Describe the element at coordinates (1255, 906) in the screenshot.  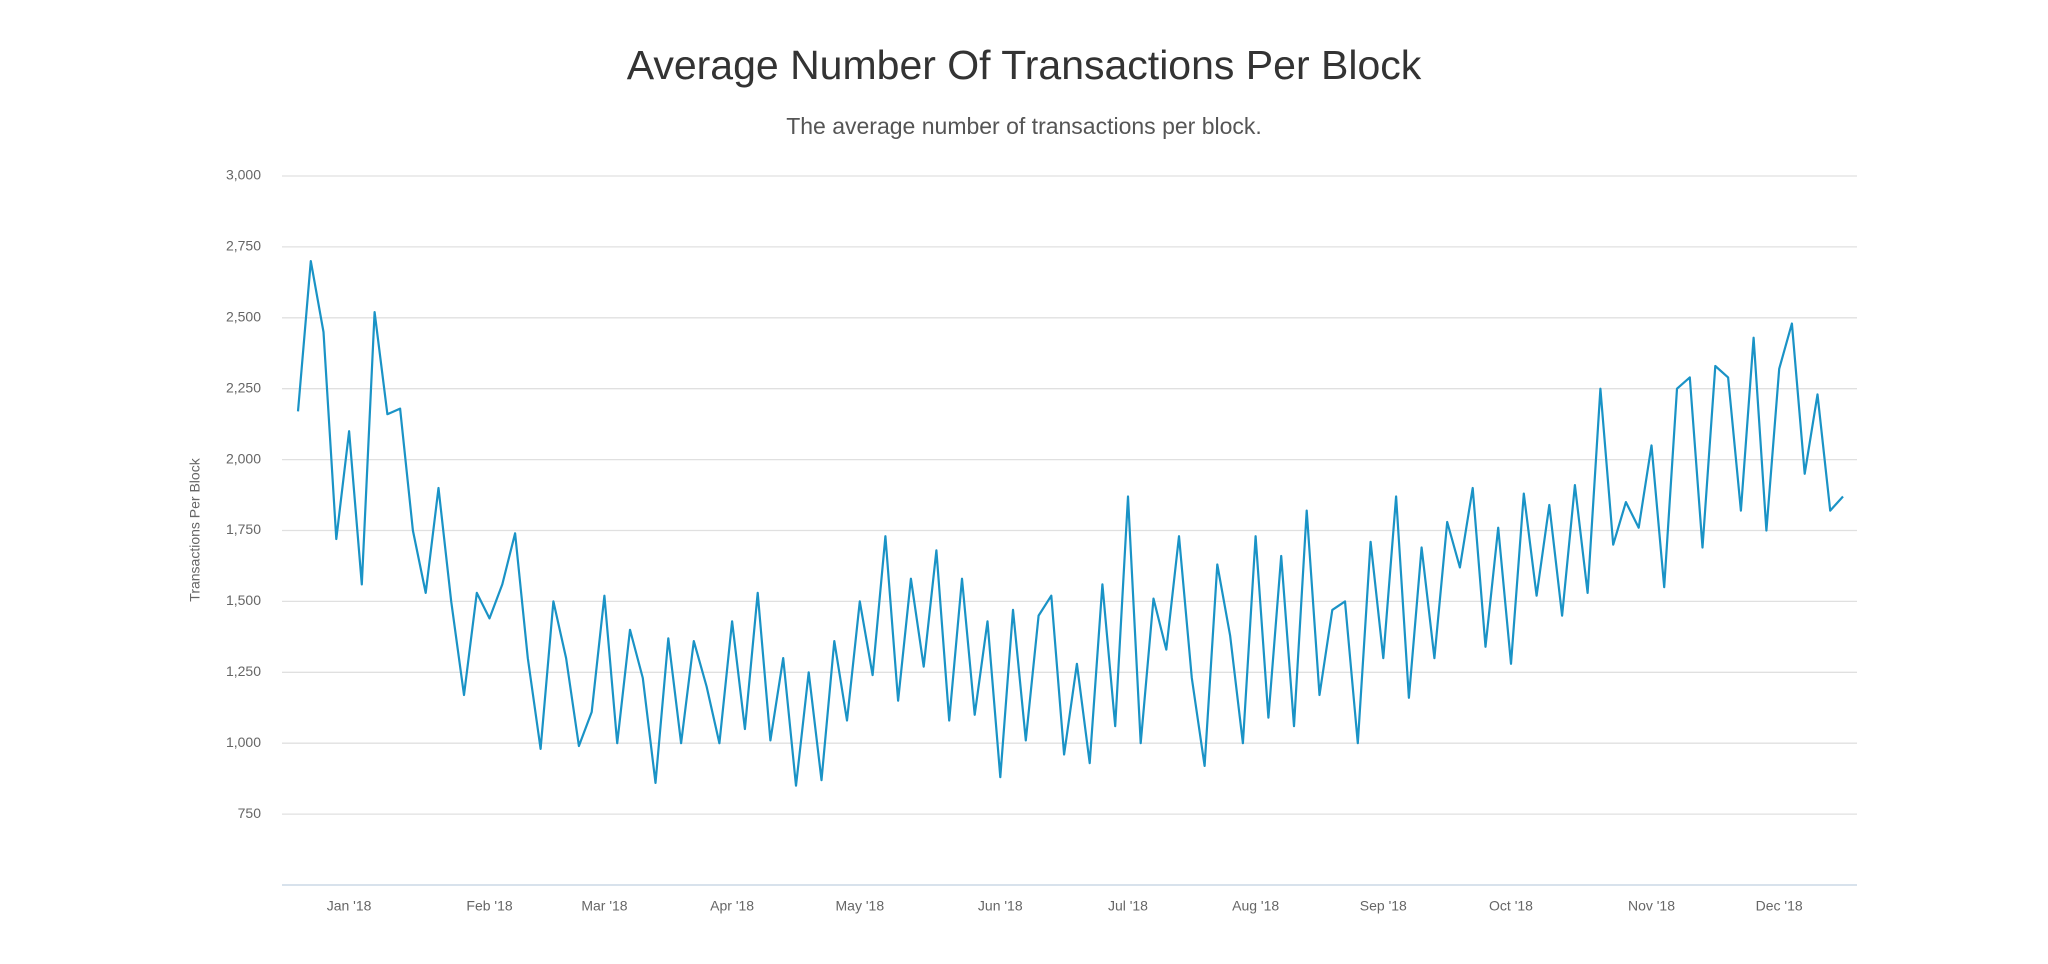
I see `x-tick-label: Aug '18` at that location.